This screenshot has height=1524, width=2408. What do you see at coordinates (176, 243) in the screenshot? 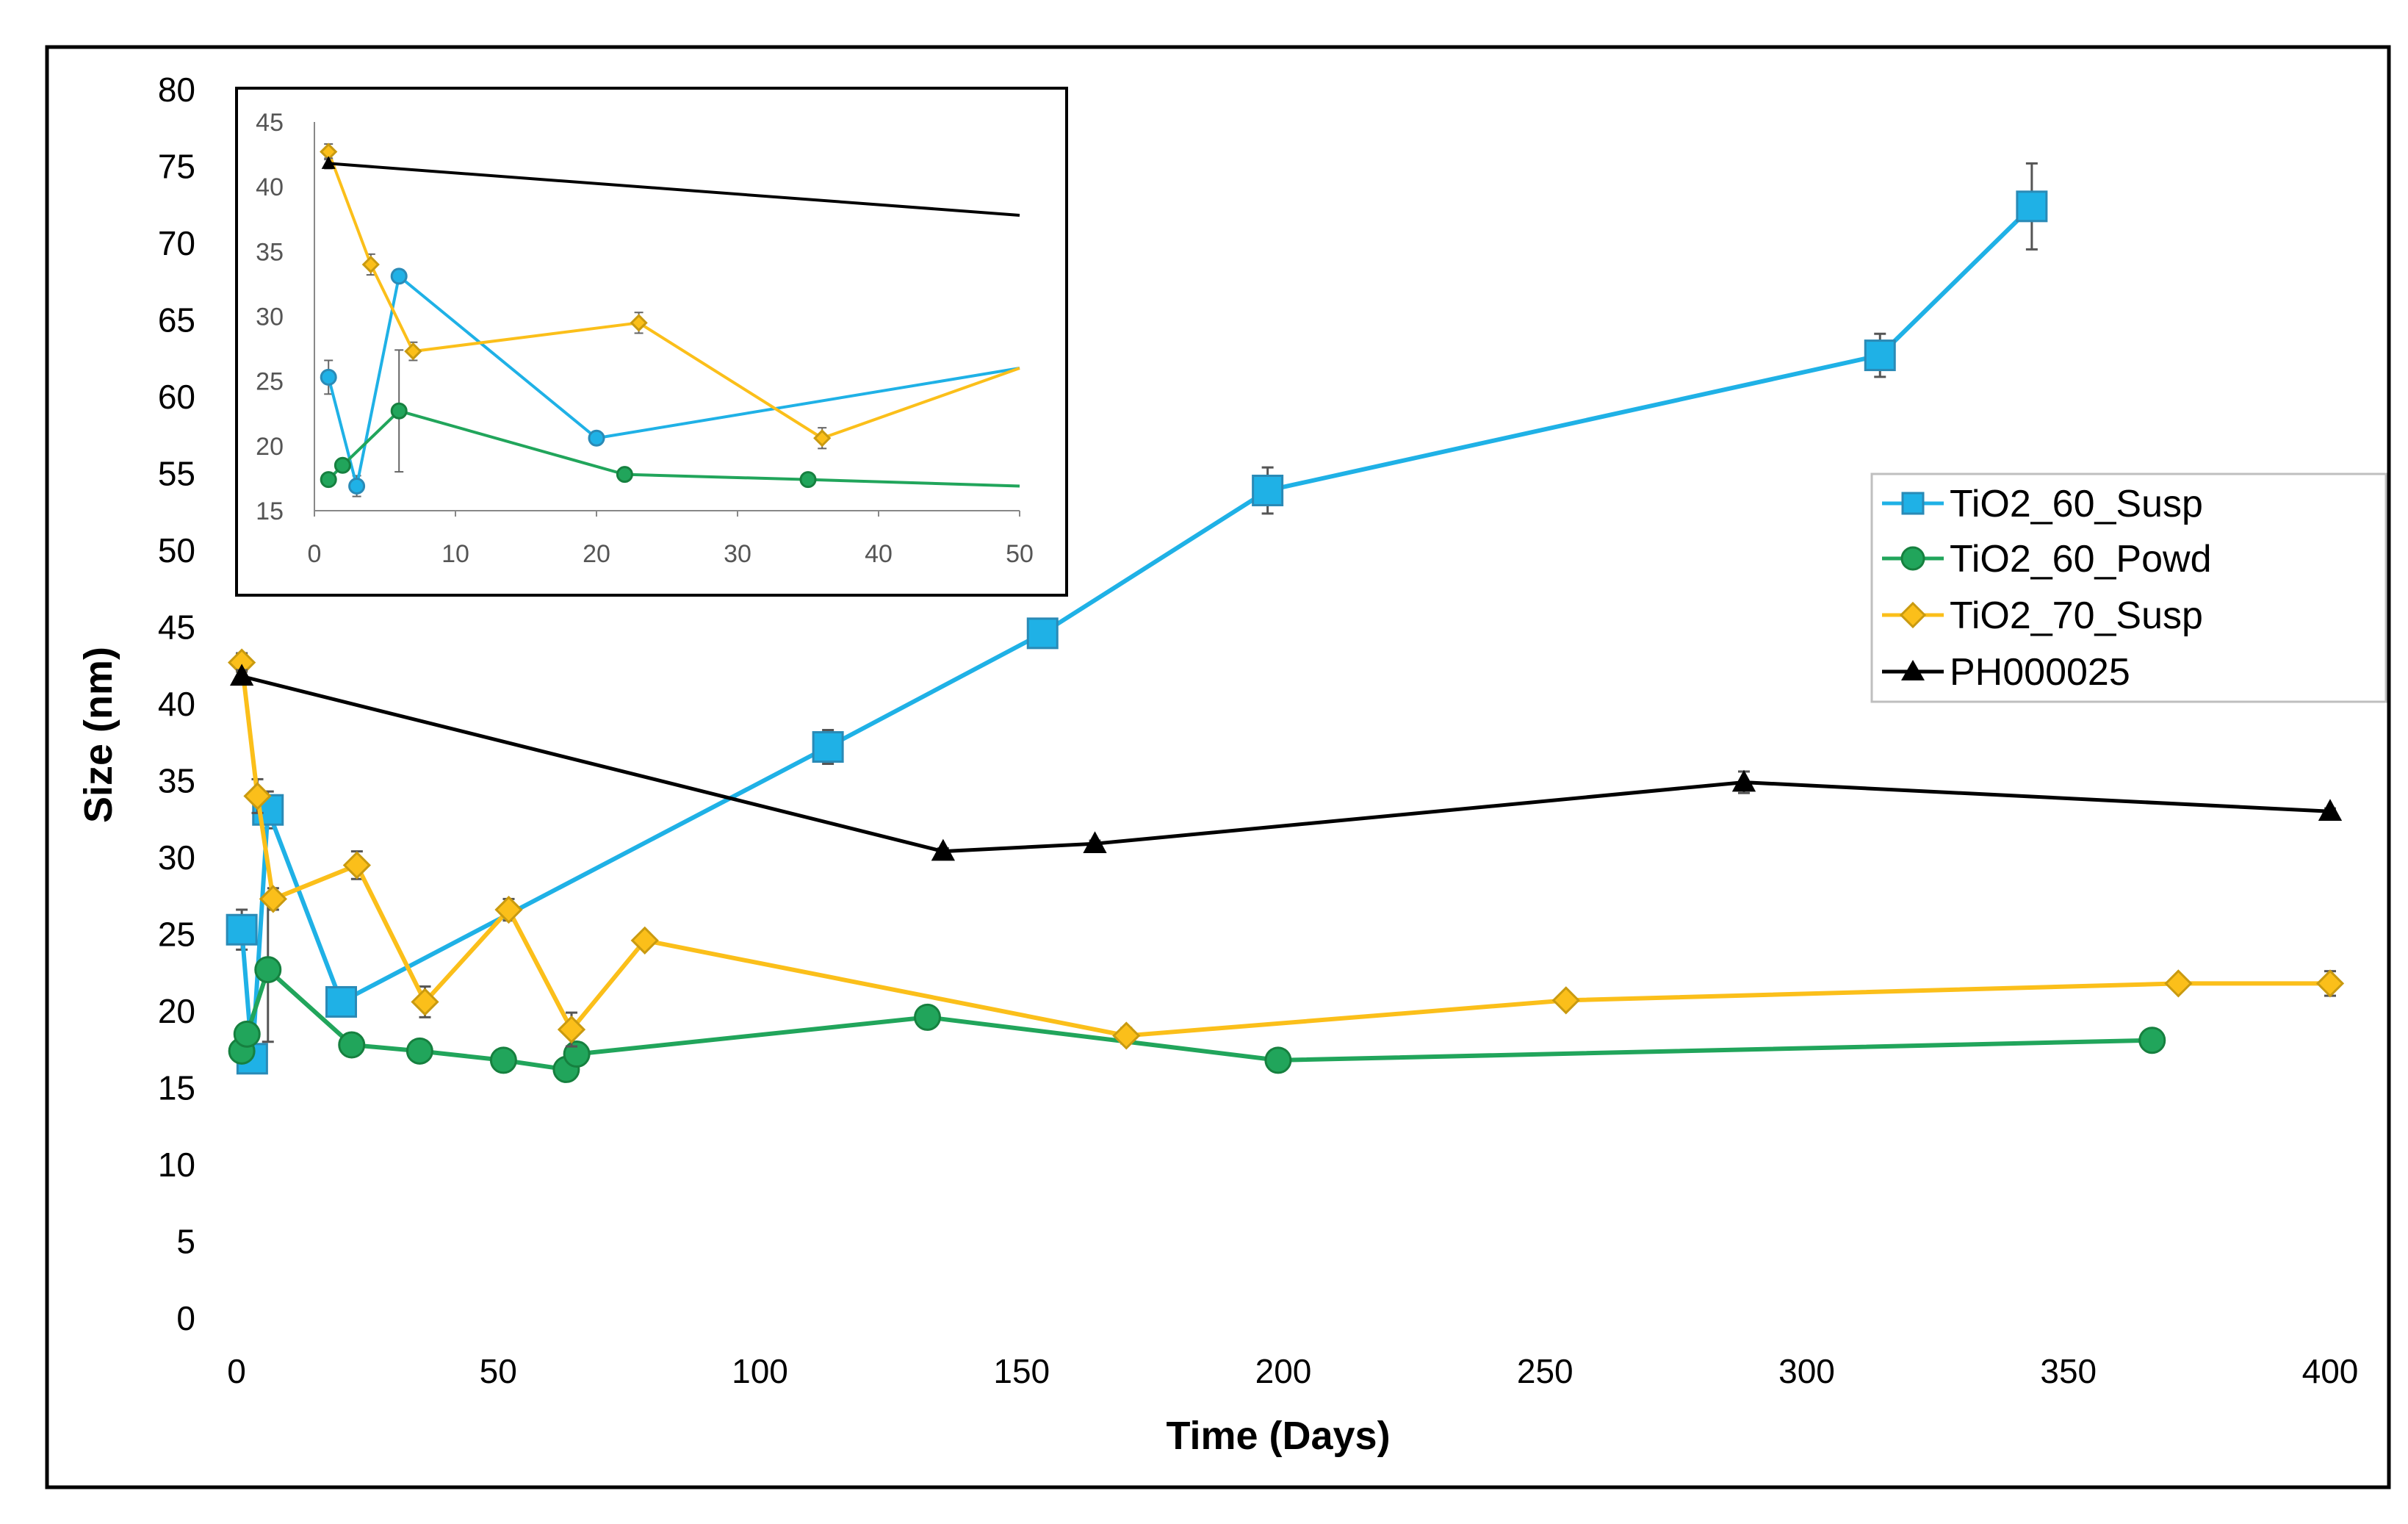
I see `y-tick-label: 70` at bounding box center [176, 243].